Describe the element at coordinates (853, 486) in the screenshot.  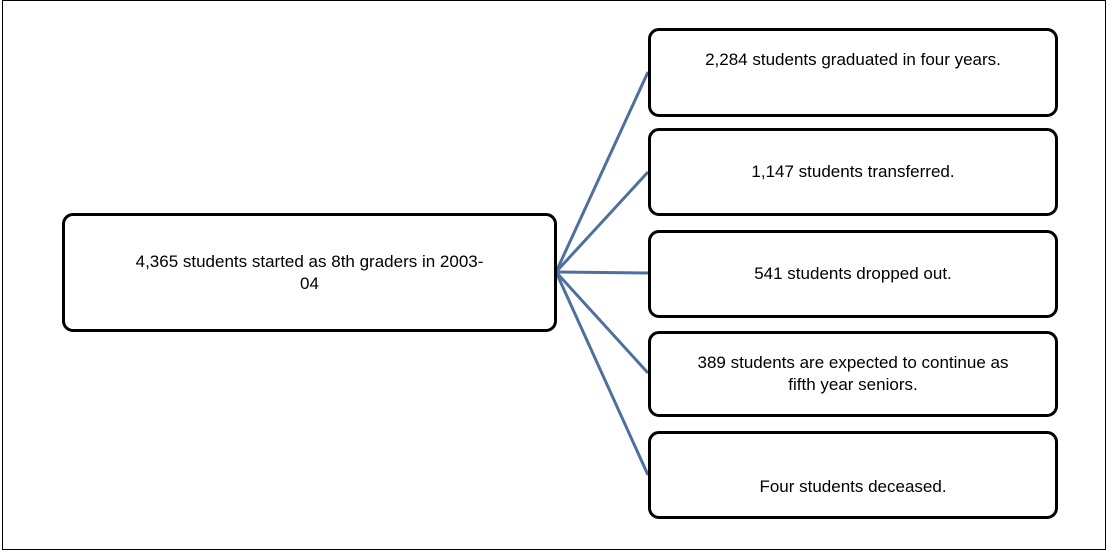
I see `outcome-label: Four students deceased.` at that location.